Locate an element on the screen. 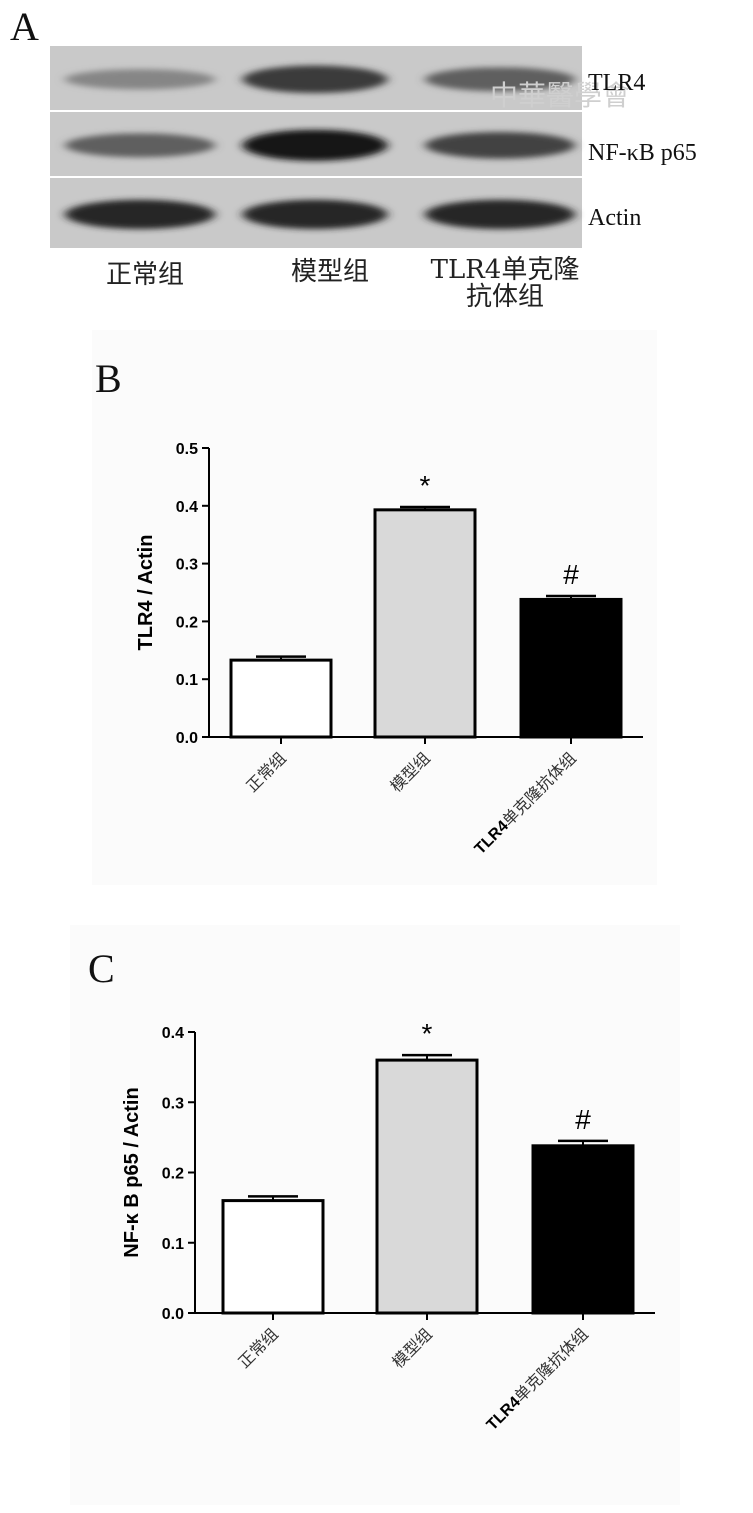 The height and width of the screenshot is (1513, 753). band-row1-lane1 is located at coordinates (315, 145).